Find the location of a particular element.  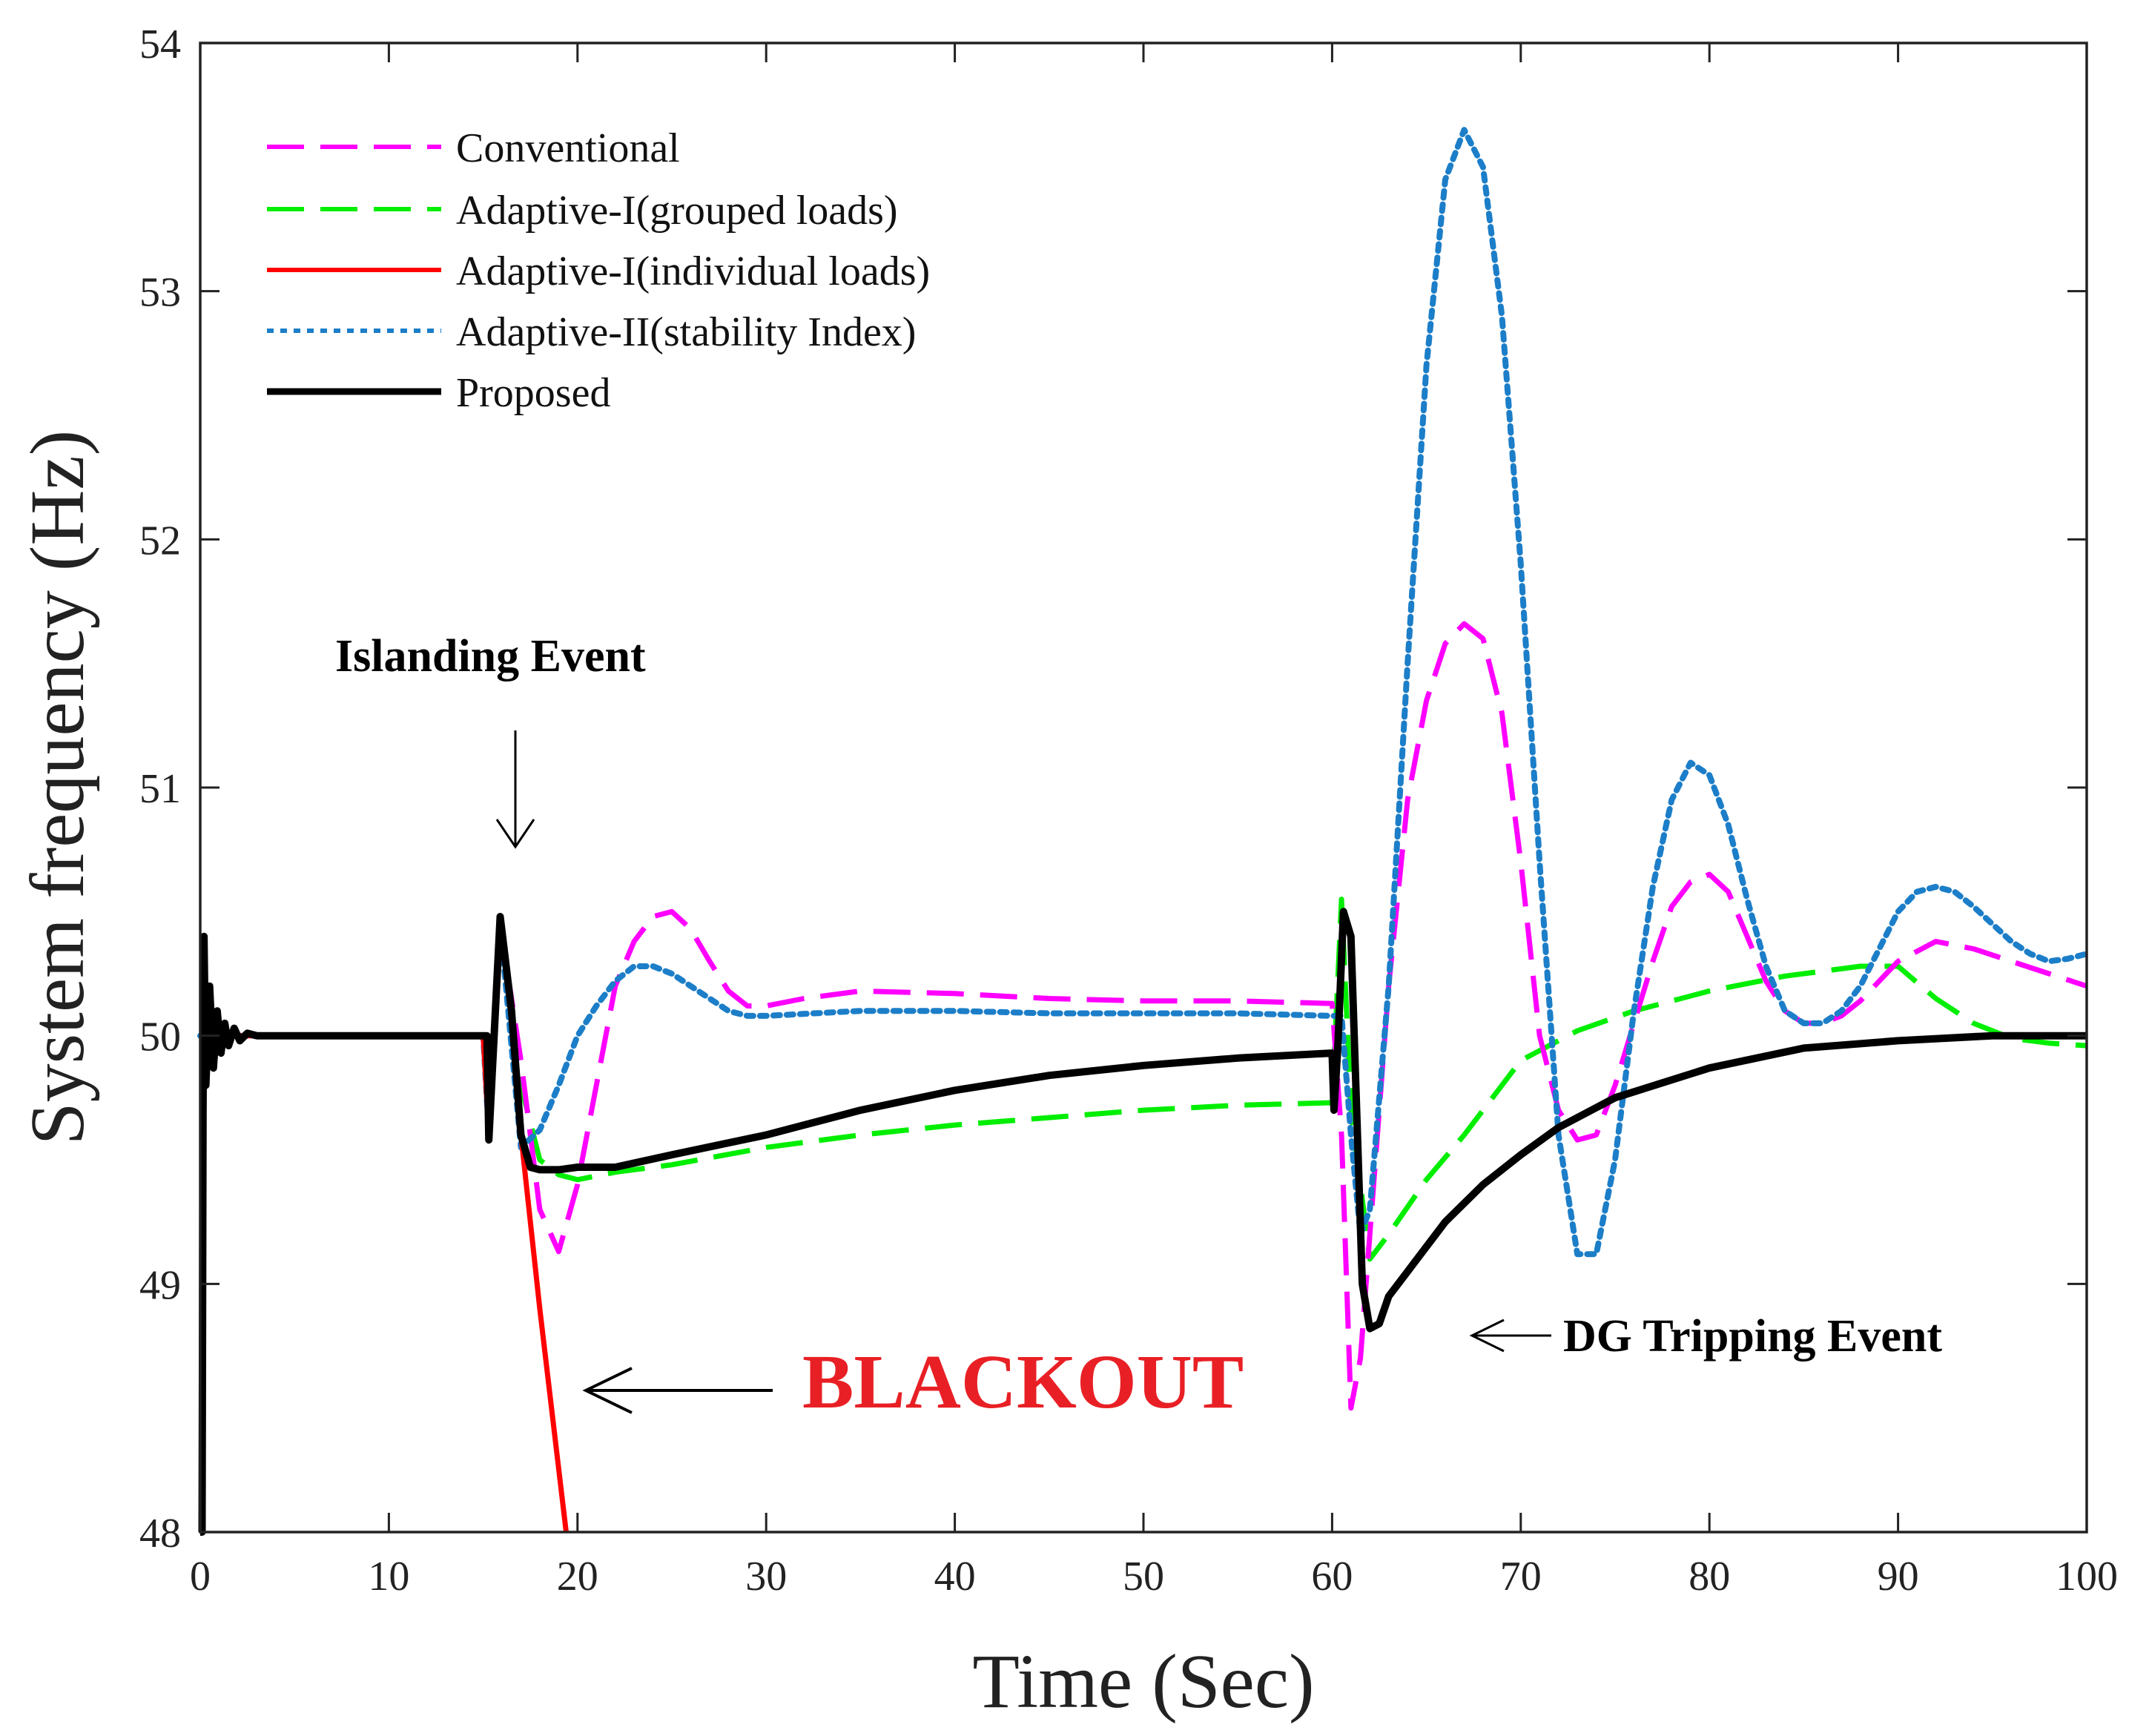

x-tick-label: 90 is located at coordinates (1898, 1577).